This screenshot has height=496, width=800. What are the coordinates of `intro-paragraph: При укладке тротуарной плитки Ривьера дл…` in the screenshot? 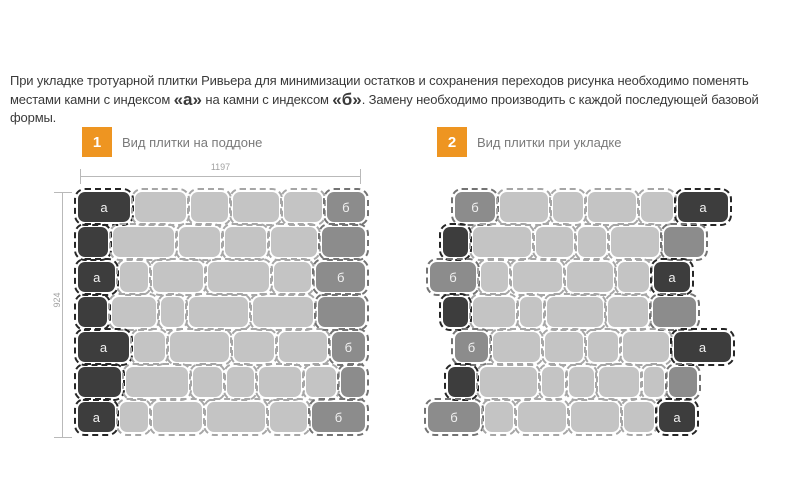 It's located at (403, 100).